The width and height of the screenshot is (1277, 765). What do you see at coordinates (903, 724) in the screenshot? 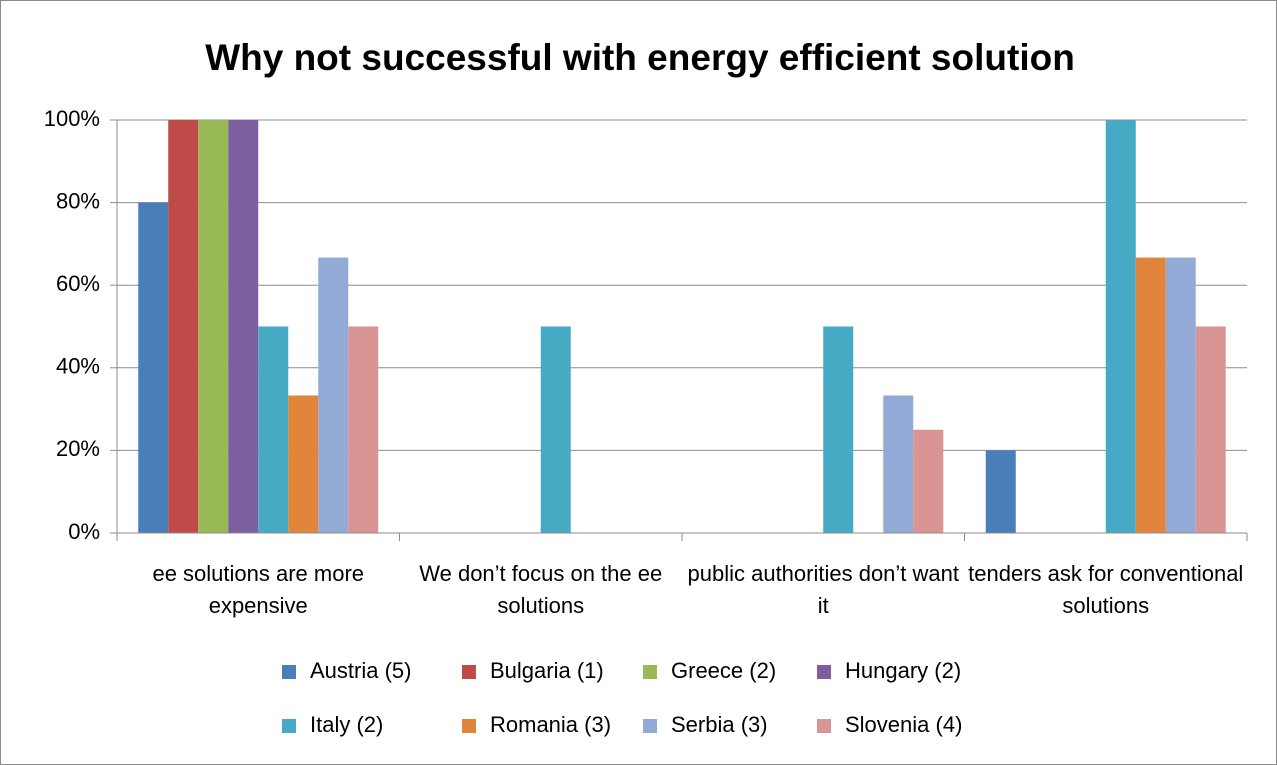
I see `legend-label: Slovenia (4)` at bounding box center [903, 724].